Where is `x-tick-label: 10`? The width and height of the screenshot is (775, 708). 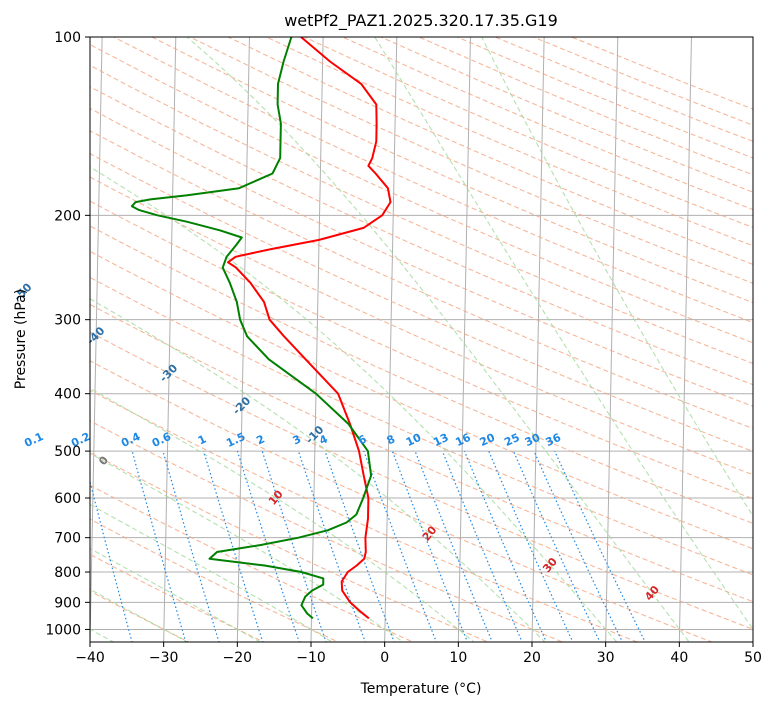 x-tick-label: 10 is located at coordinates (458, 658).